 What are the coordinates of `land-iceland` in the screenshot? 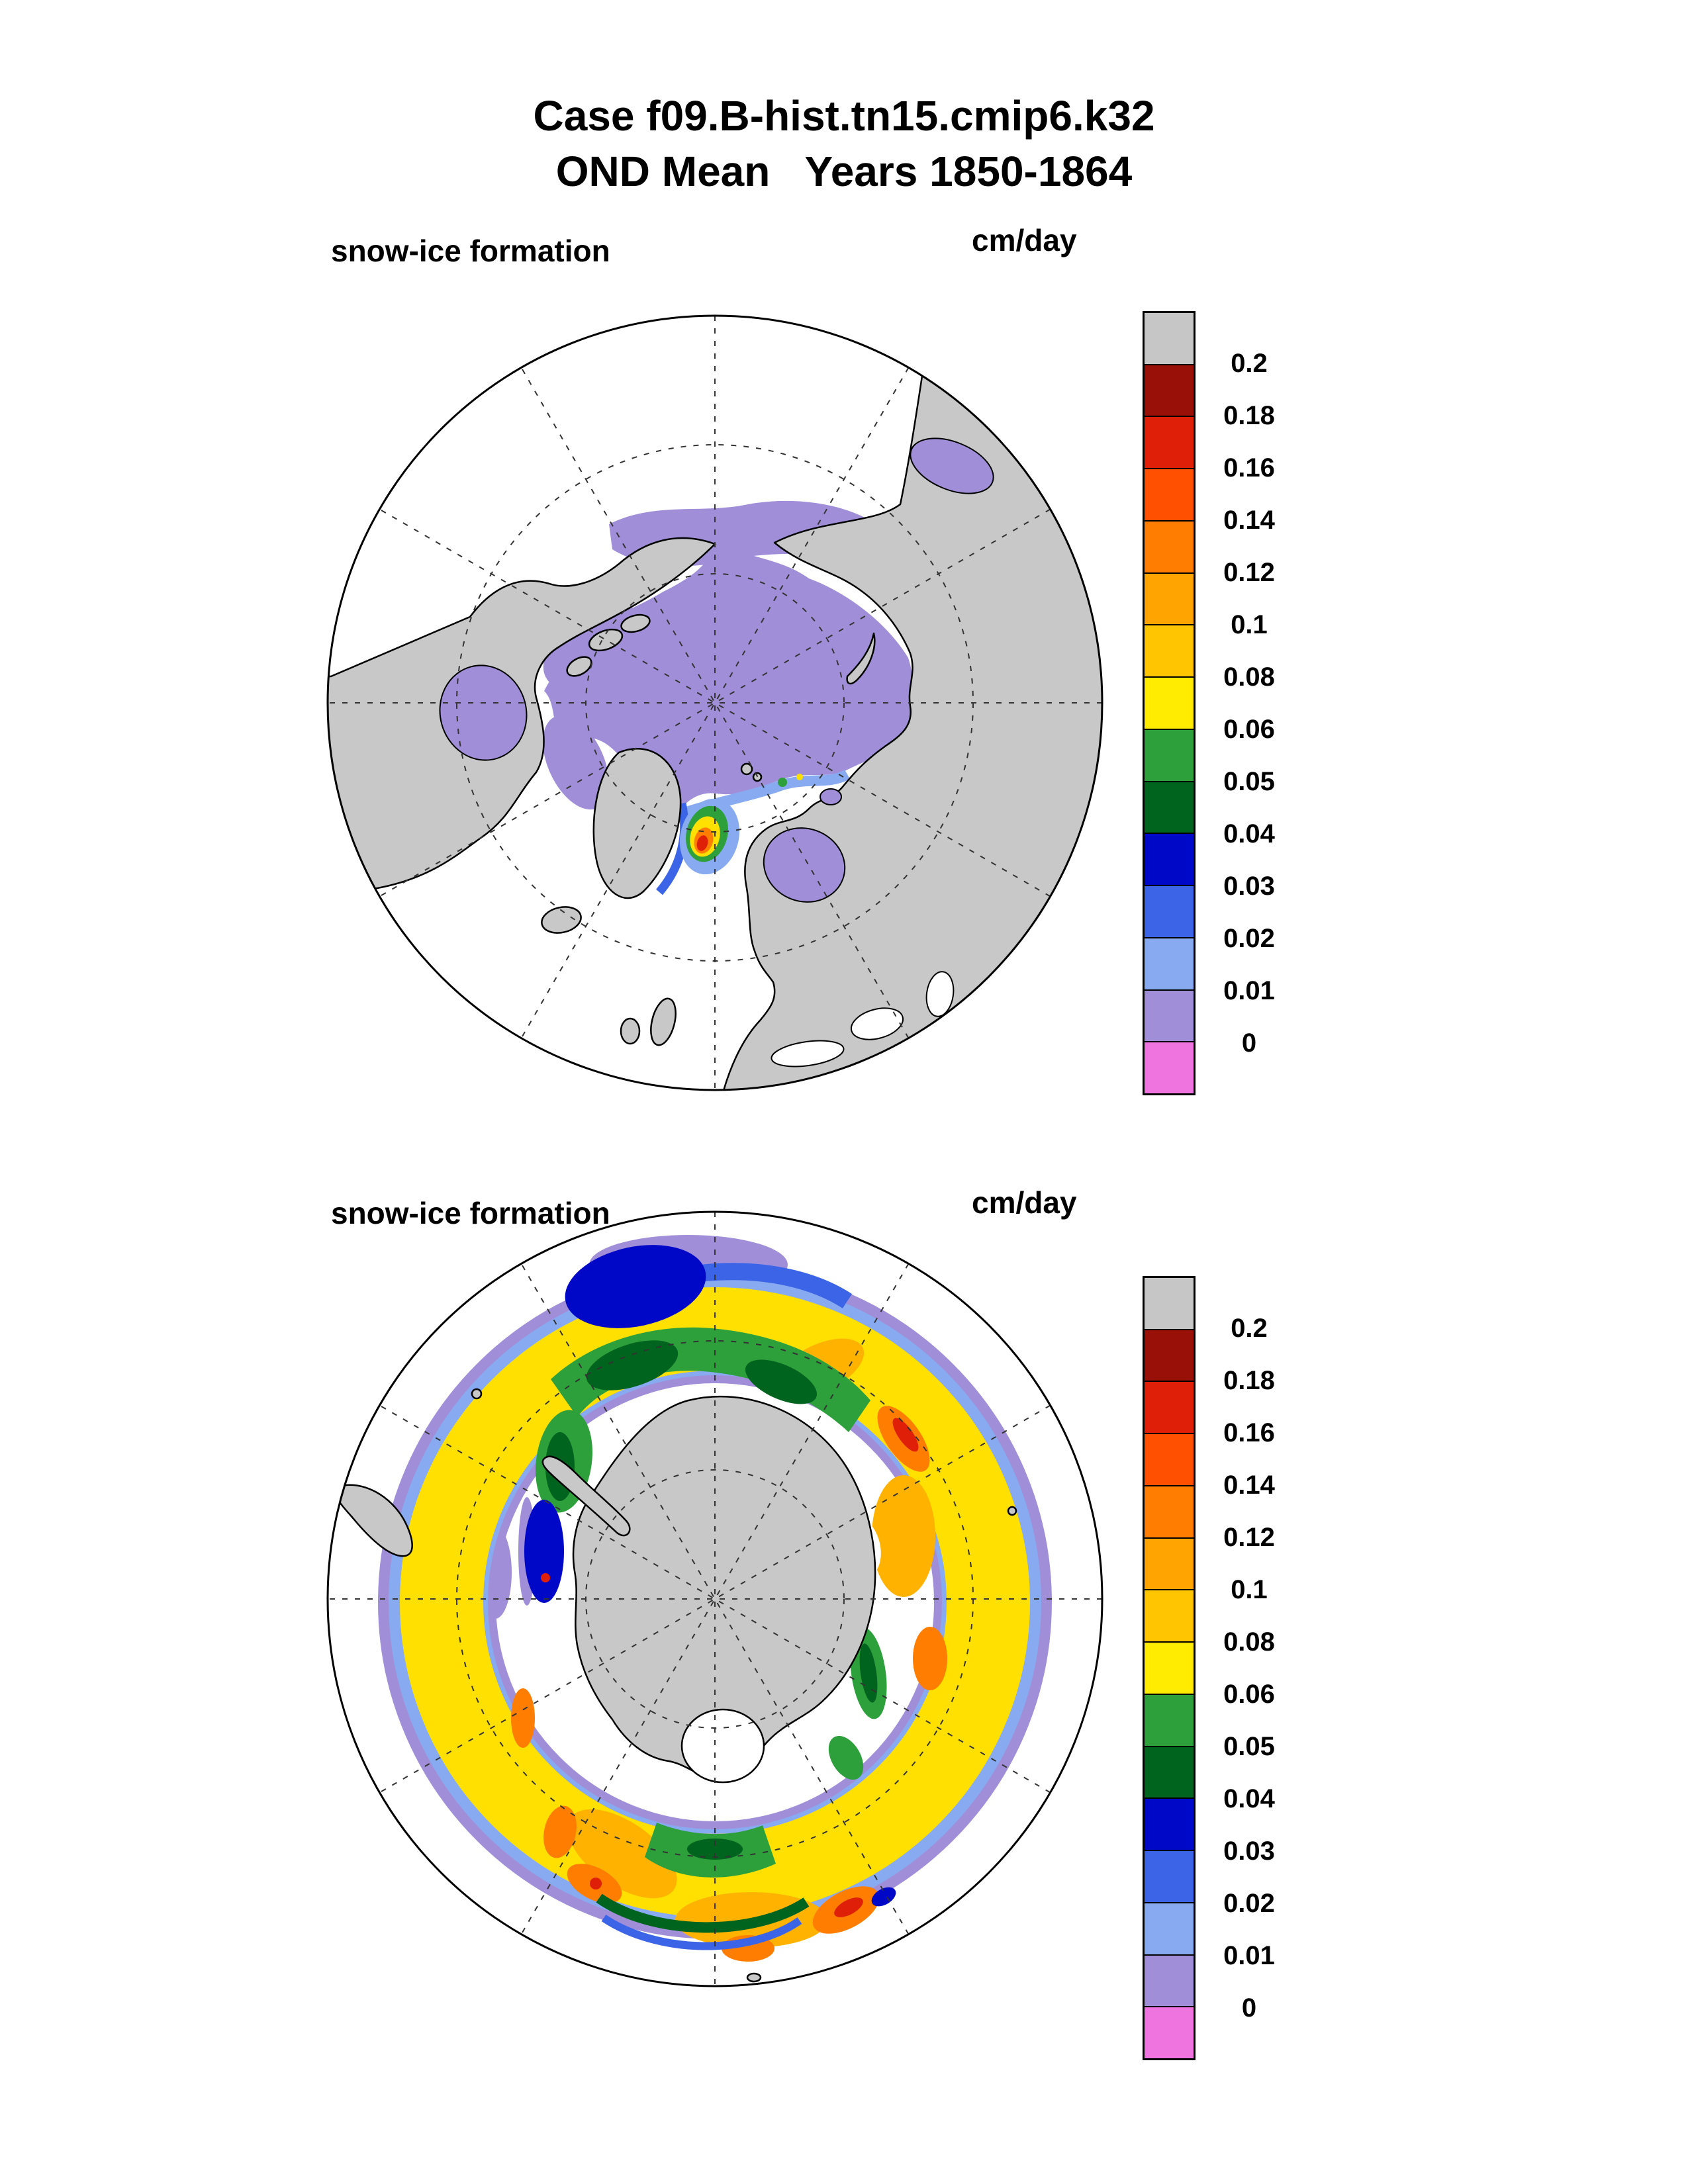 It's located at (561, 920).